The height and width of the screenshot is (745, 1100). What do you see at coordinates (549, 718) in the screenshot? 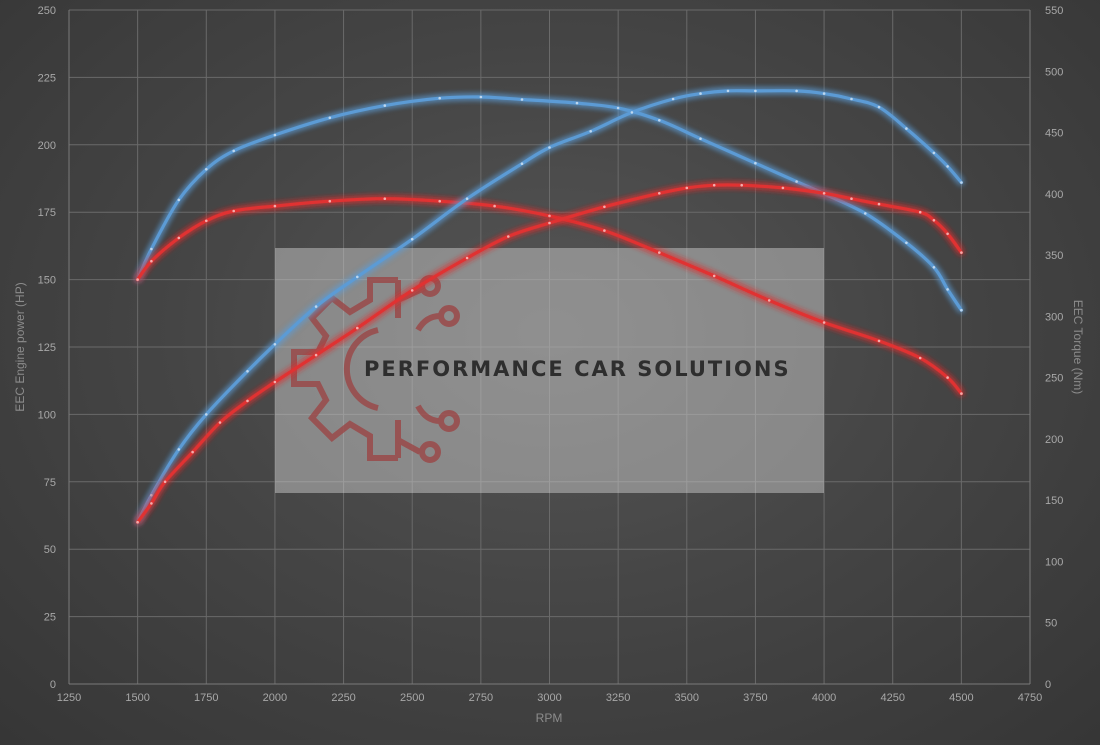
I see `x-axis-title: RPM` at bounding box center [549, 718].